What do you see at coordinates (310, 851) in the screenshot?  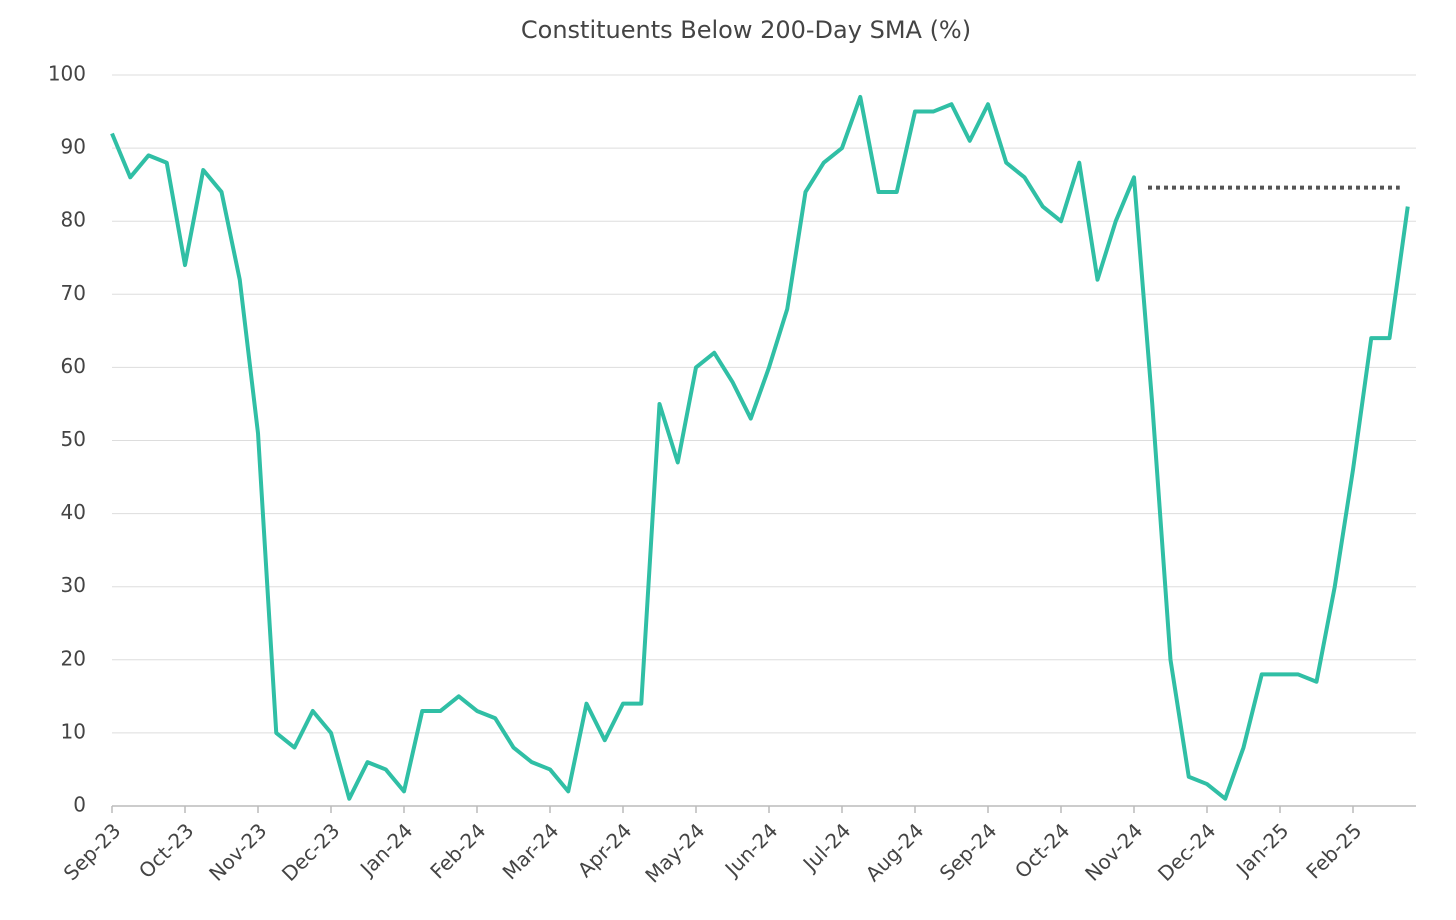 I see `x-tick-label: Dec-23` at bounding box center [310, 851].